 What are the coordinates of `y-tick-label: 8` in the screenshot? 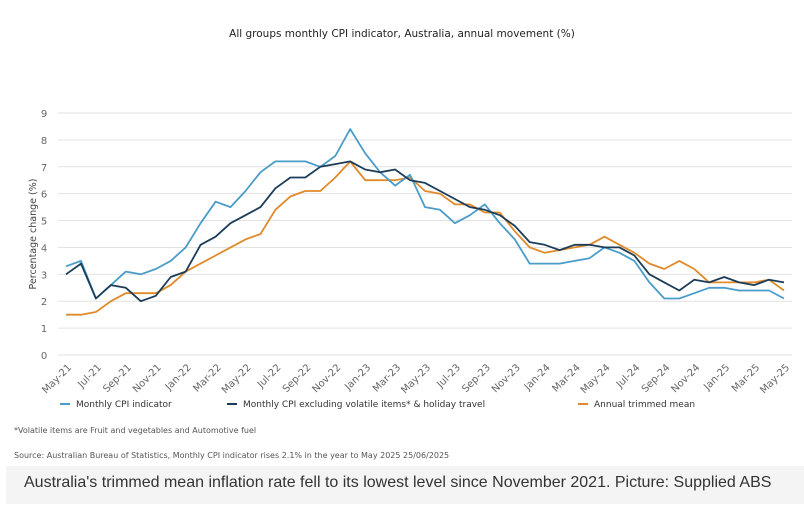 It's located at (44, 141).